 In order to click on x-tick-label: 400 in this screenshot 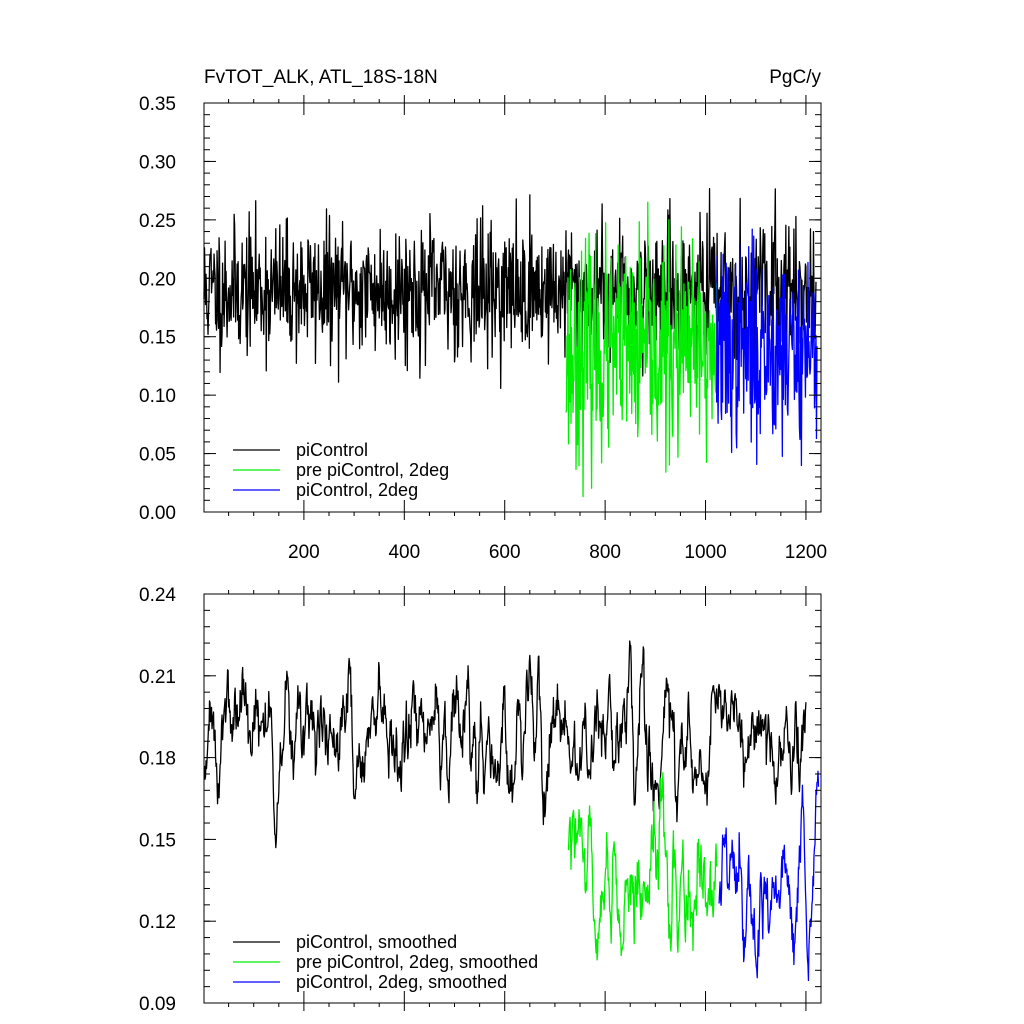, I will do `click(404, 552)`.